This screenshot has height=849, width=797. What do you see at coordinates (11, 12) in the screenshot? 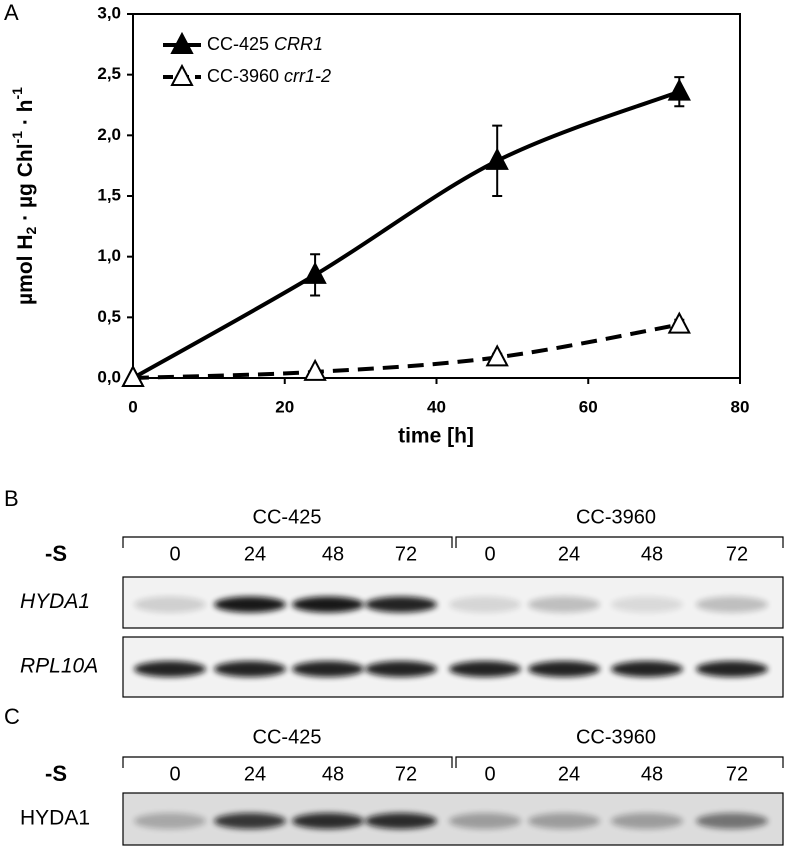
I see `panel-label: A` at bounding box center [11, 12].